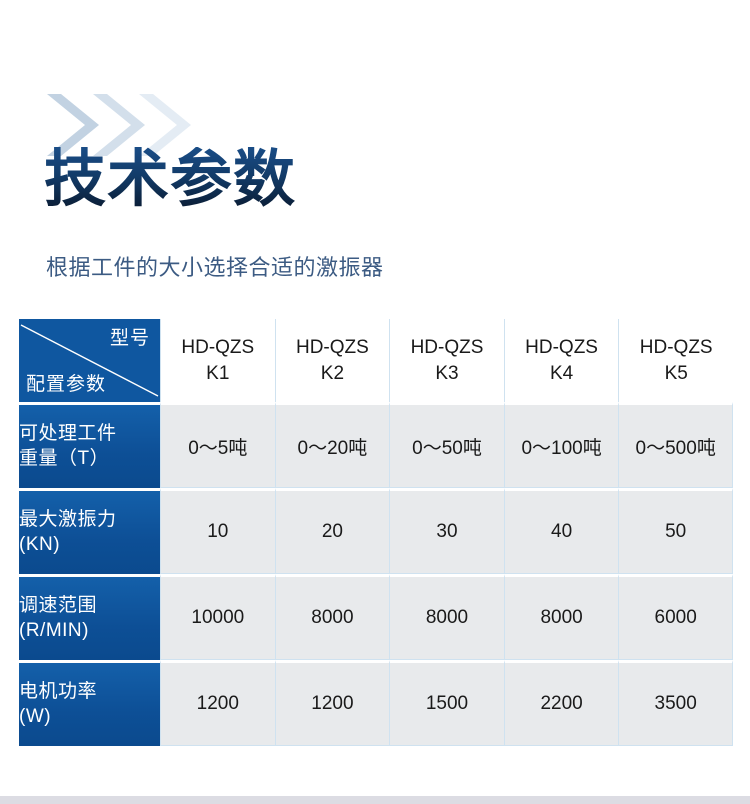 This screenshot has height=804, width=750. What do you see at coordinates (89, 617) in the screenshot?
I see `row-label-speed-range: 调速范围 (R/MIN)` at bounding box center [89, 617].